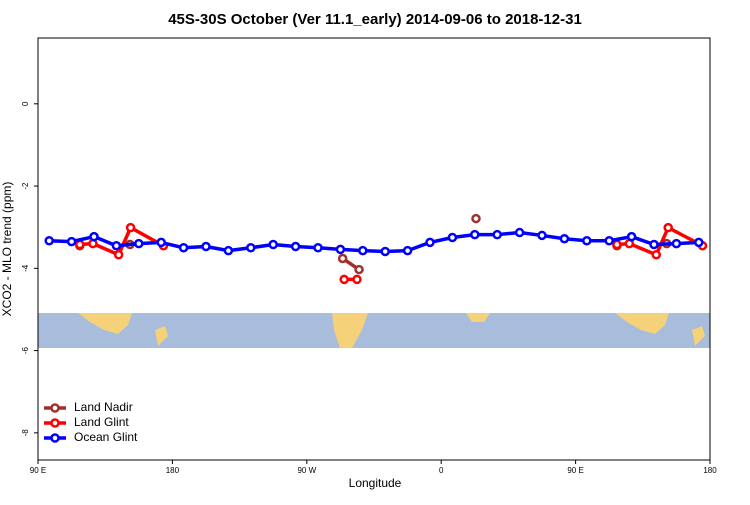 The height and width of the screenshot is (505, 750). What do you see at coordinates (306, 470) in the screenshot?
I see `x-tick-label: 90 W` at bounding box center [306, 470].